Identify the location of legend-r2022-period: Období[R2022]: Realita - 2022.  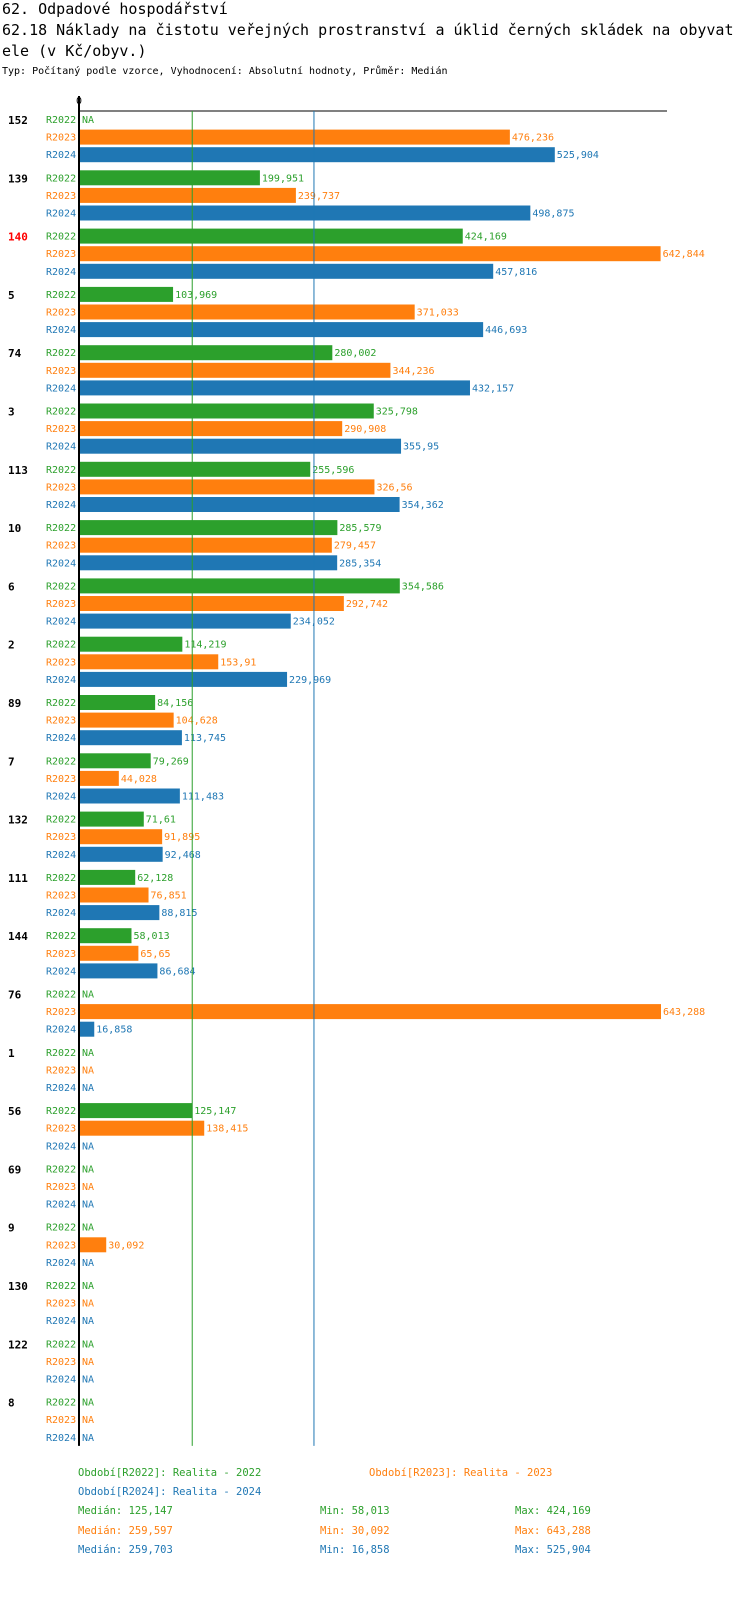
(170, 1473).